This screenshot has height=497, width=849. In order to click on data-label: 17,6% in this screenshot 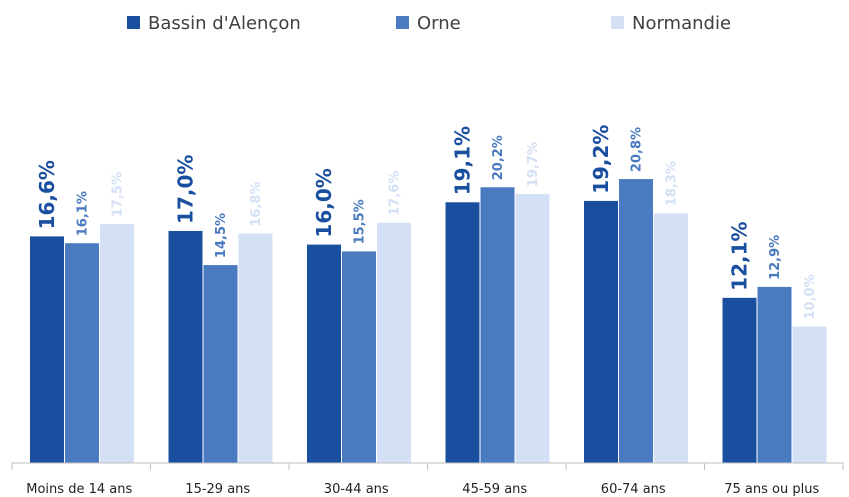, I will do `click(395, 193)`.